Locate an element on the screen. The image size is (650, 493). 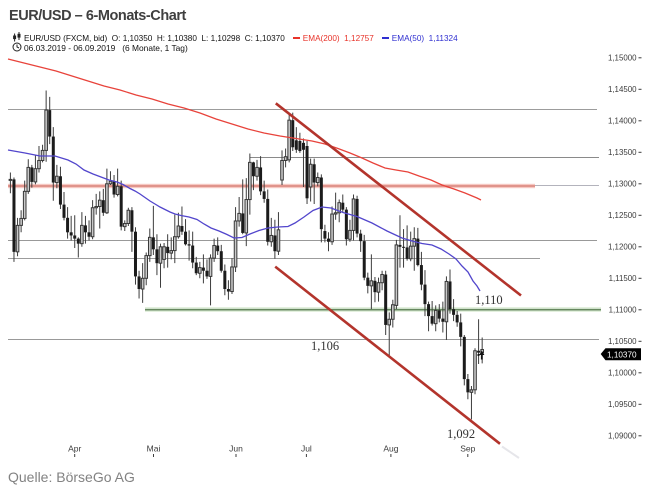
svg-text: 1,10500 is located at coordinates (622, 341).